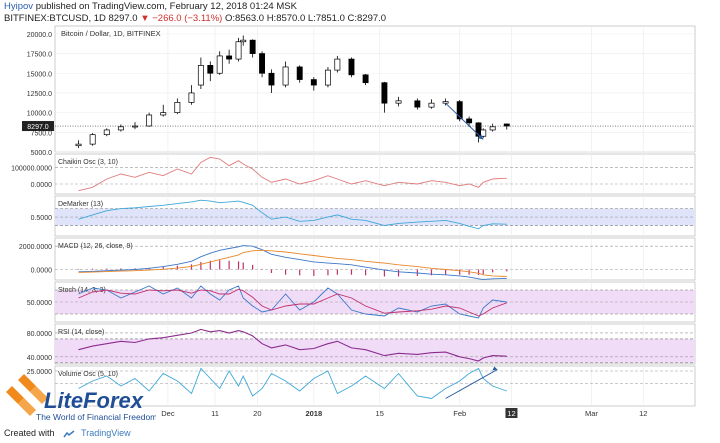 The width and height of the screenshot is (720, 443). What do you see at coordinates (35, 247) in the screenshot?
I see `y-tick-label: 2000.0000` at bounding box center [35, 247].